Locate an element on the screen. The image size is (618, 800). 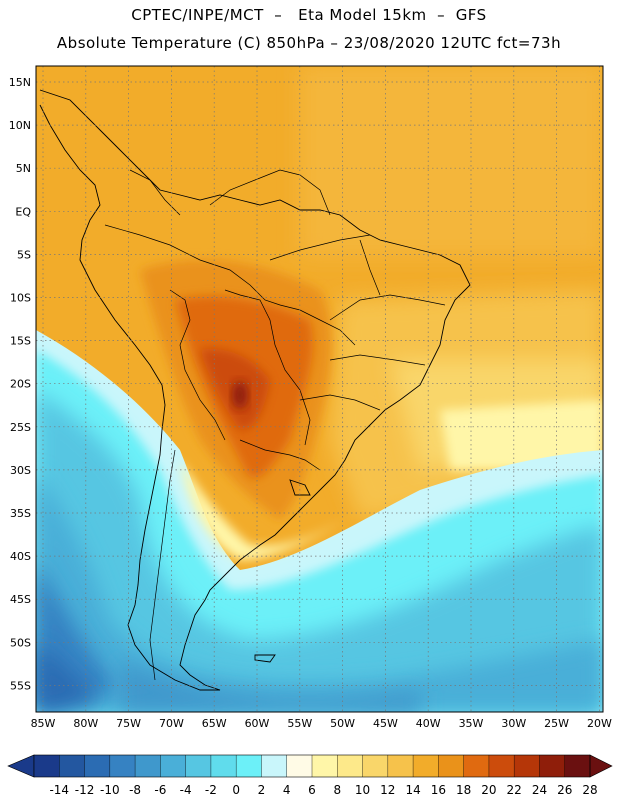
colorbar-label: 24 is located at coordinates (539, 790).